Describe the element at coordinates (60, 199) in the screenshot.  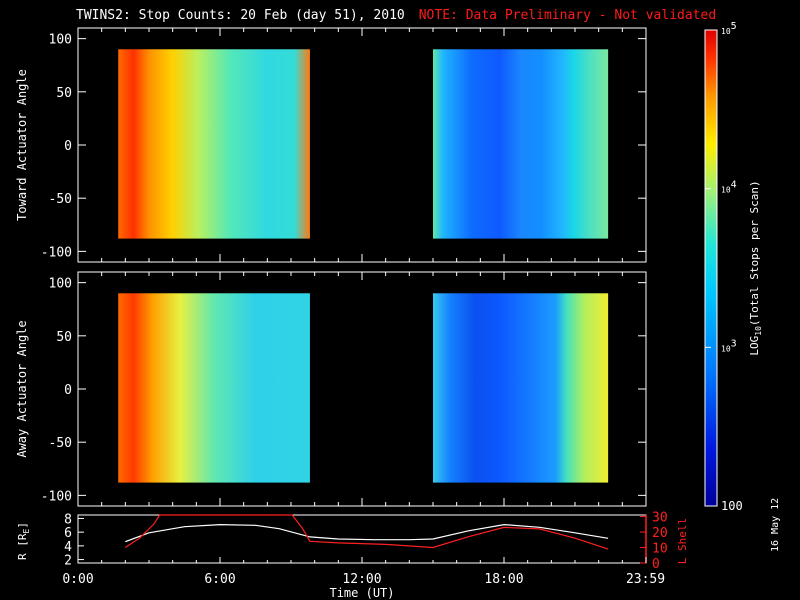
I see `toward-ytick-label: -50` at that location.